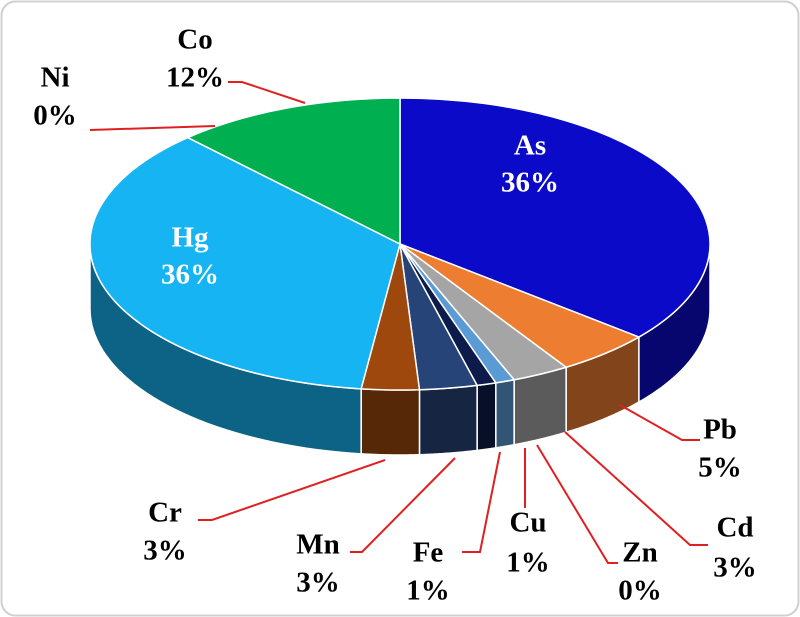 This screenshot has width=800, height=617. What do you see at coordinates (720, 468) in the screenshot?
I see `data-label: 5%` at bounding box center [720, 468].